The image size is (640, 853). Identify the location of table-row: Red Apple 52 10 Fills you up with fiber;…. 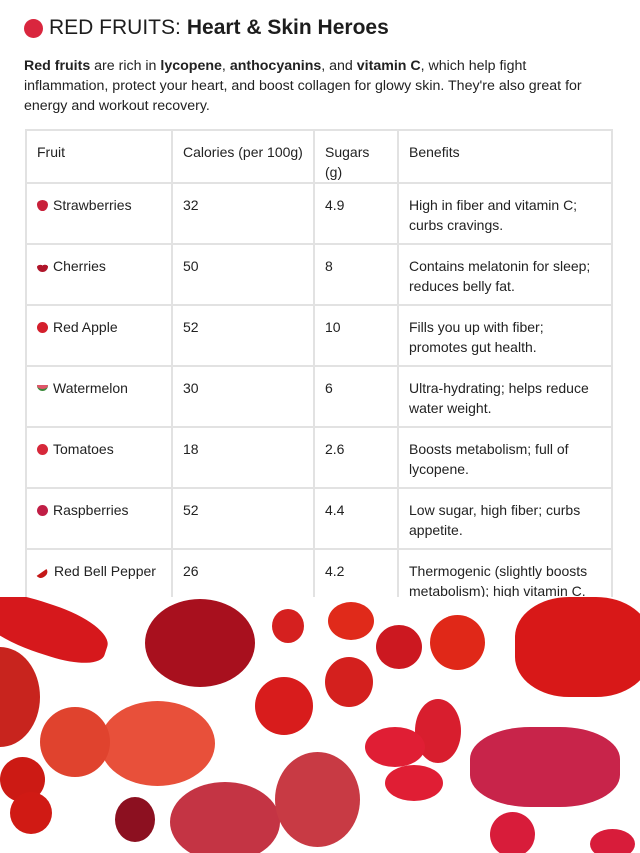
(319, 335).